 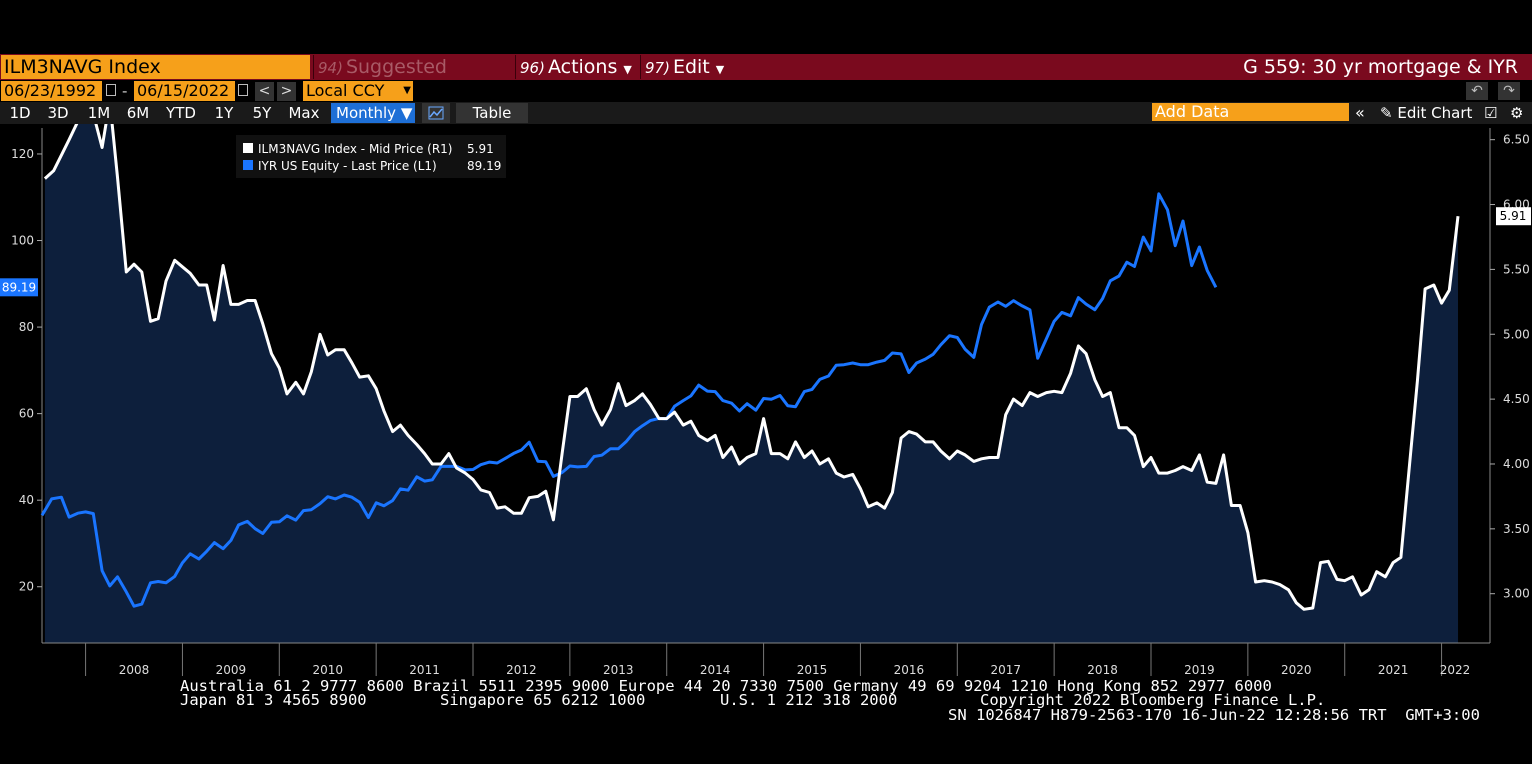 I want to click on legend-swatch-iyr, so click(x=248, y=165).